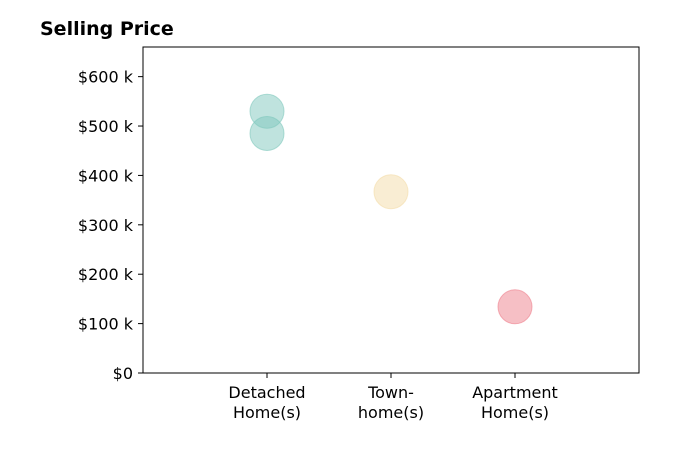 The height and width of the screenshot is (462, 679). What do you see at coordinates (390, 392) in the screenshot?
I see `x-tick-label: Town-` at bounding box center [390, 392].